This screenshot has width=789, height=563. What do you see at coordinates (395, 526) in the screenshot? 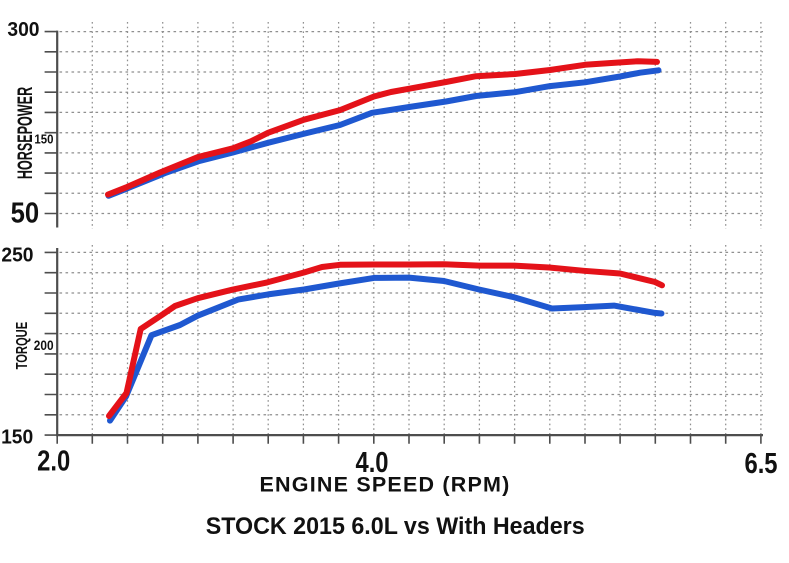
I see `svg-text:STOCK 2015 6.0L vs With Header: STOCK 2015 6.0L vs With Headers` at bounding box center [395, 526].